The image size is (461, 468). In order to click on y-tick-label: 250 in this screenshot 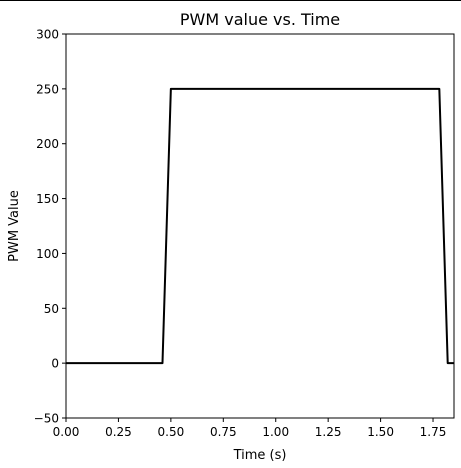, I will do `click(47, 89)`.